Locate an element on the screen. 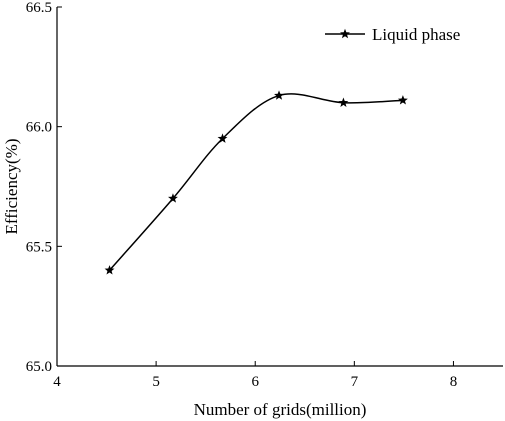  y-tick-label: 65.0 is located at coordinates (39, 367).